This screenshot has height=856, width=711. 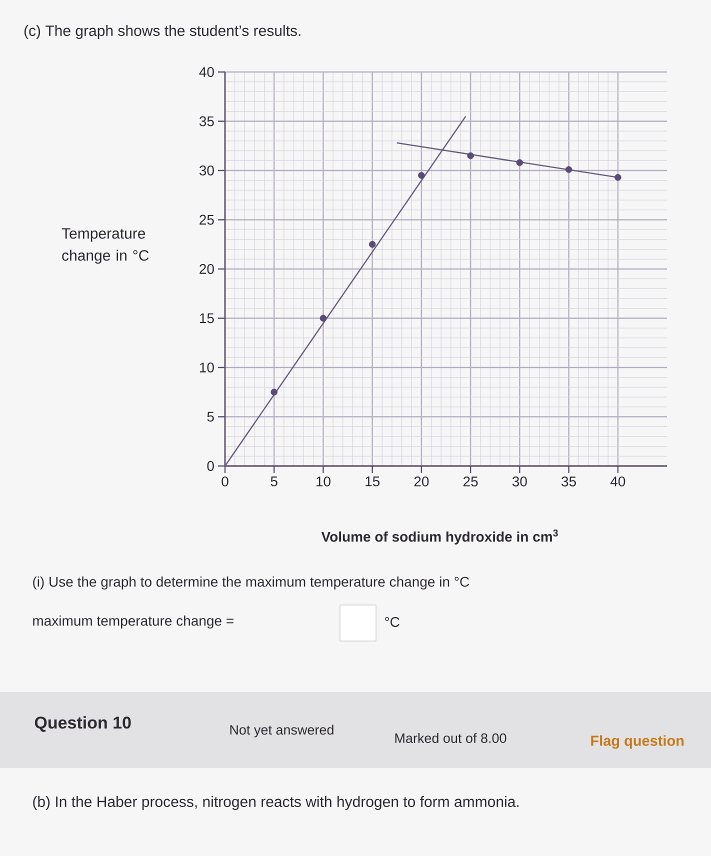 What do you see at coordinates (207, 318) in the screenshot?
I see `y-tick-label: 15` at bounding box center [207, 318].